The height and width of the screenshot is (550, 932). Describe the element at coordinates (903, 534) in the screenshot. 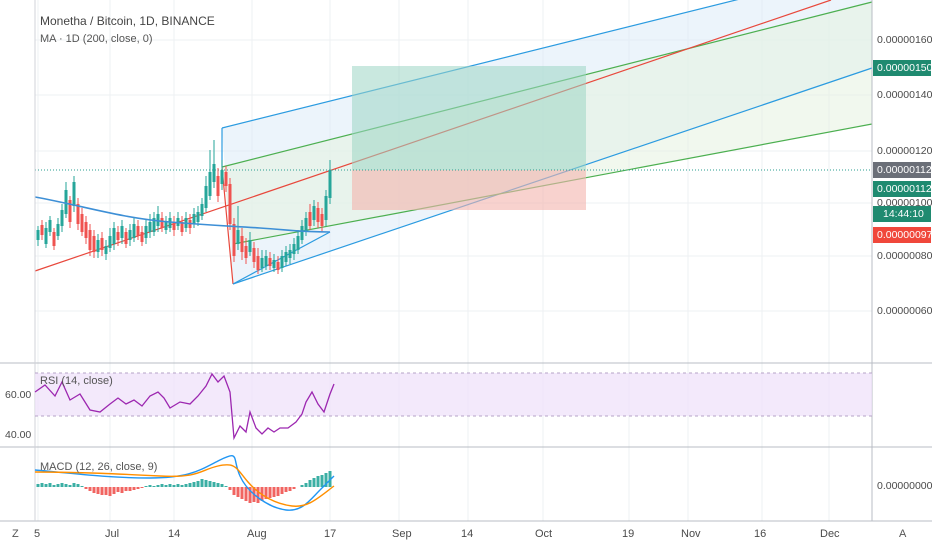

I see `auto-scale-button: A` at that location.